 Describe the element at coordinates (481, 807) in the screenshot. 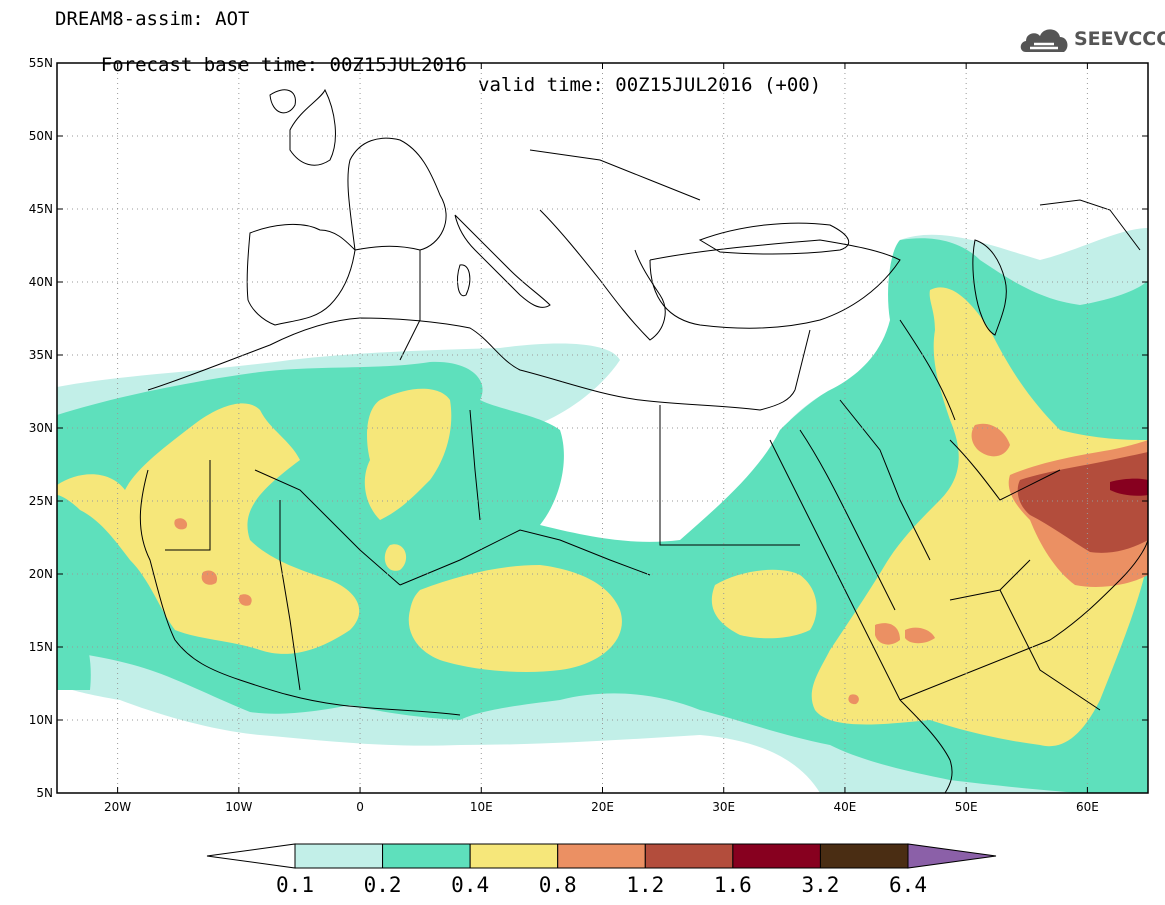

I see `x-tick-label: 10E` at that location.